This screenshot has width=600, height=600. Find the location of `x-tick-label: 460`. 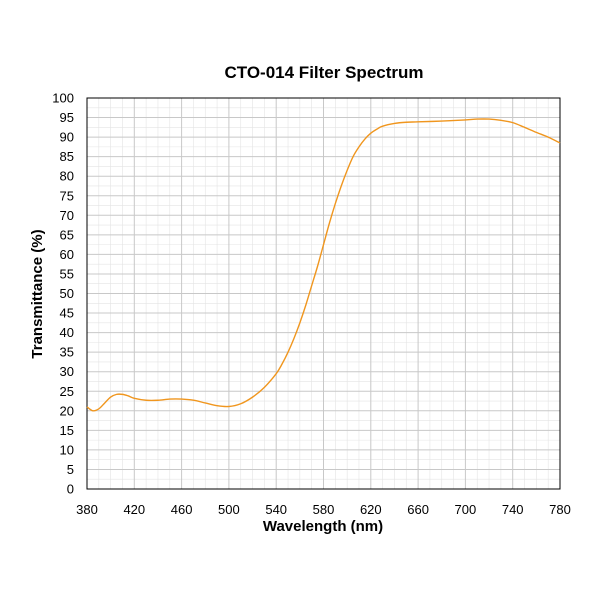

x-tick-label: 460 is located at coordinates (182, 509).